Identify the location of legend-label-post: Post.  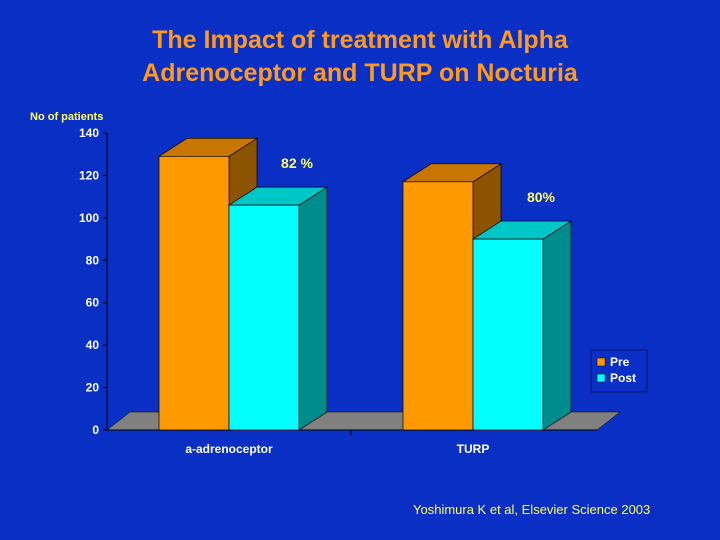
(623, 378).